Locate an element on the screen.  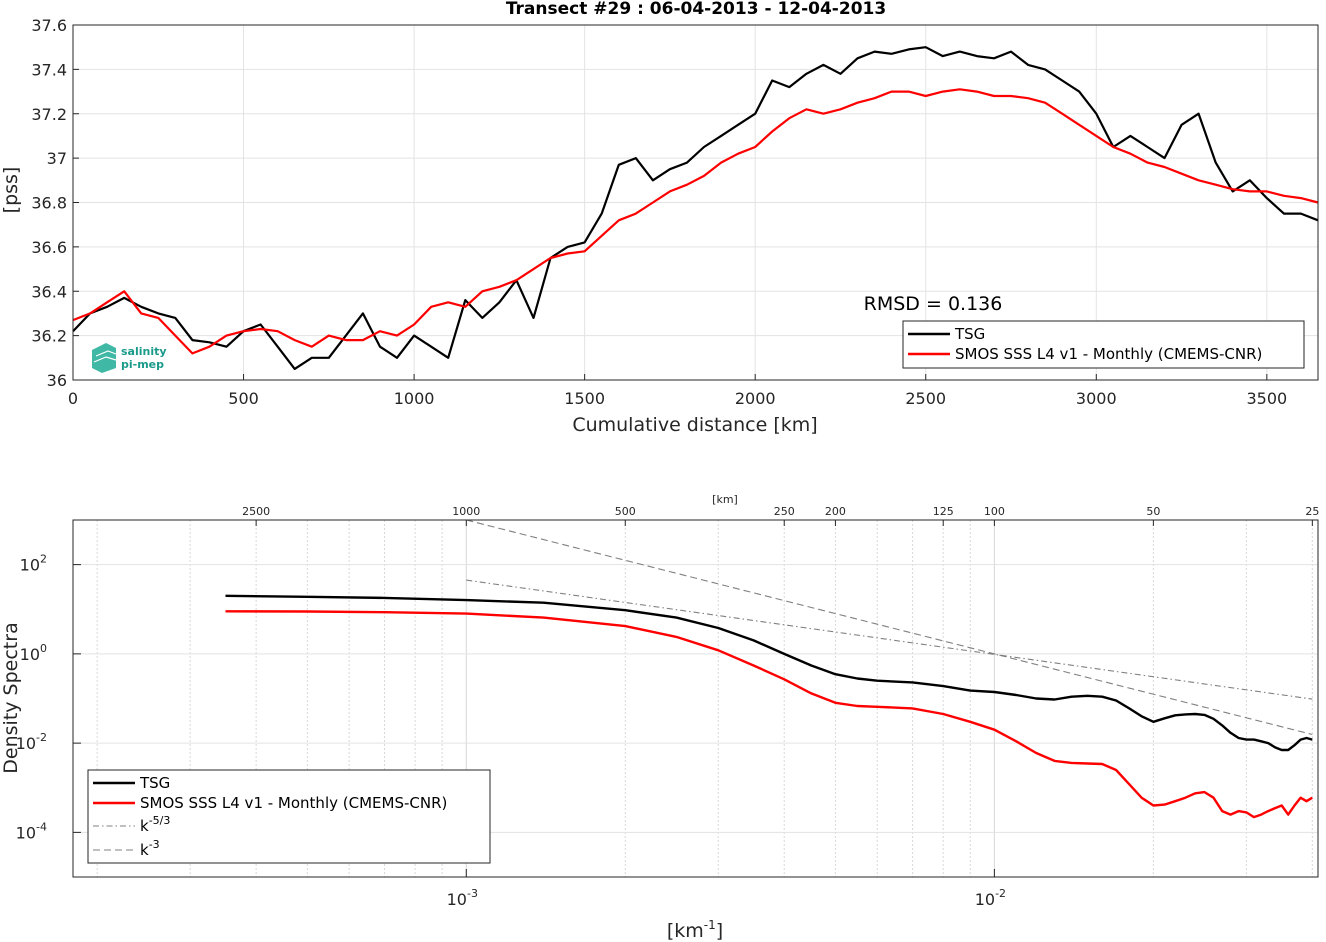
top-y-tick-label: 36 is located at coordinates (57, 380).